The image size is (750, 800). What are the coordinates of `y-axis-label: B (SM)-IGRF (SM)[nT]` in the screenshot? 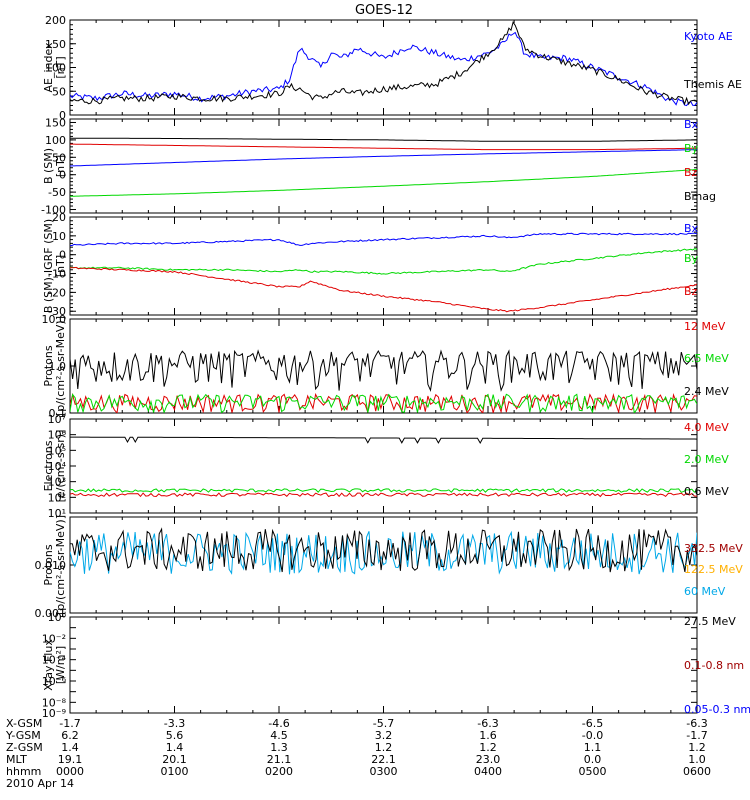 It's located at (54, 266).